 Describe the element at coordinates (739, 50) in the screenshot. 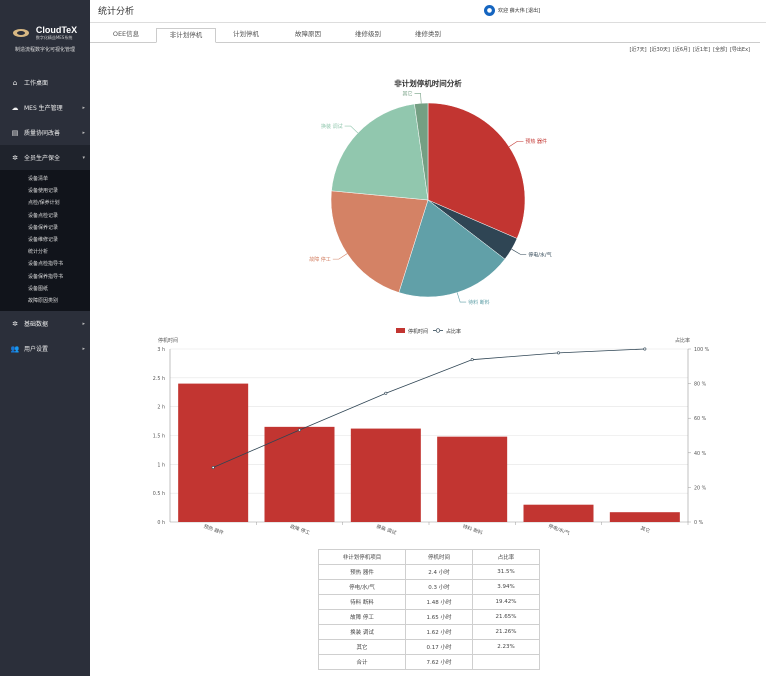

I see `export-excel: [导出Ex]` at that location.